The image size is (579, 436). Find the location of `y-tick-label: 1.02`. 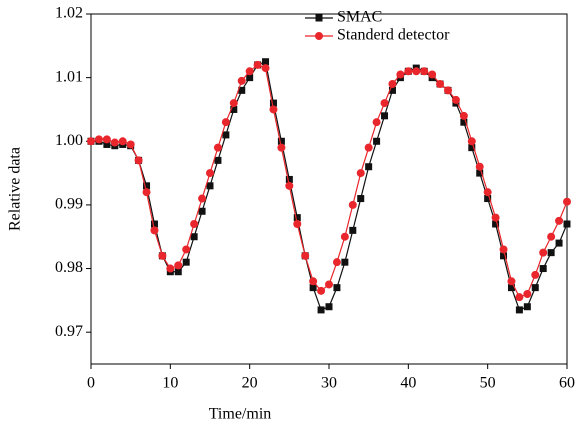

y-tick-label: 1.02 is located at coordinates (69, 13).